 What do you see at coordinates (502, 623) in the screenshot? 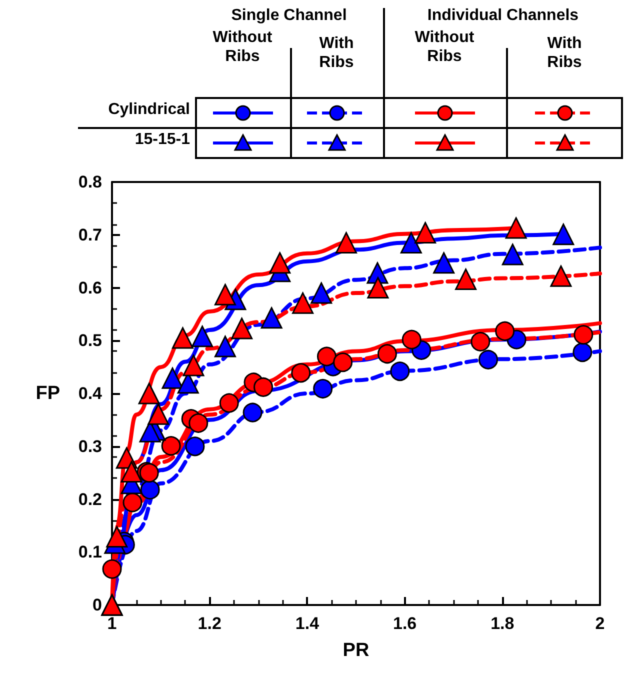
I see `x-tick-label: 1.8` at bounding box center [502, 623].